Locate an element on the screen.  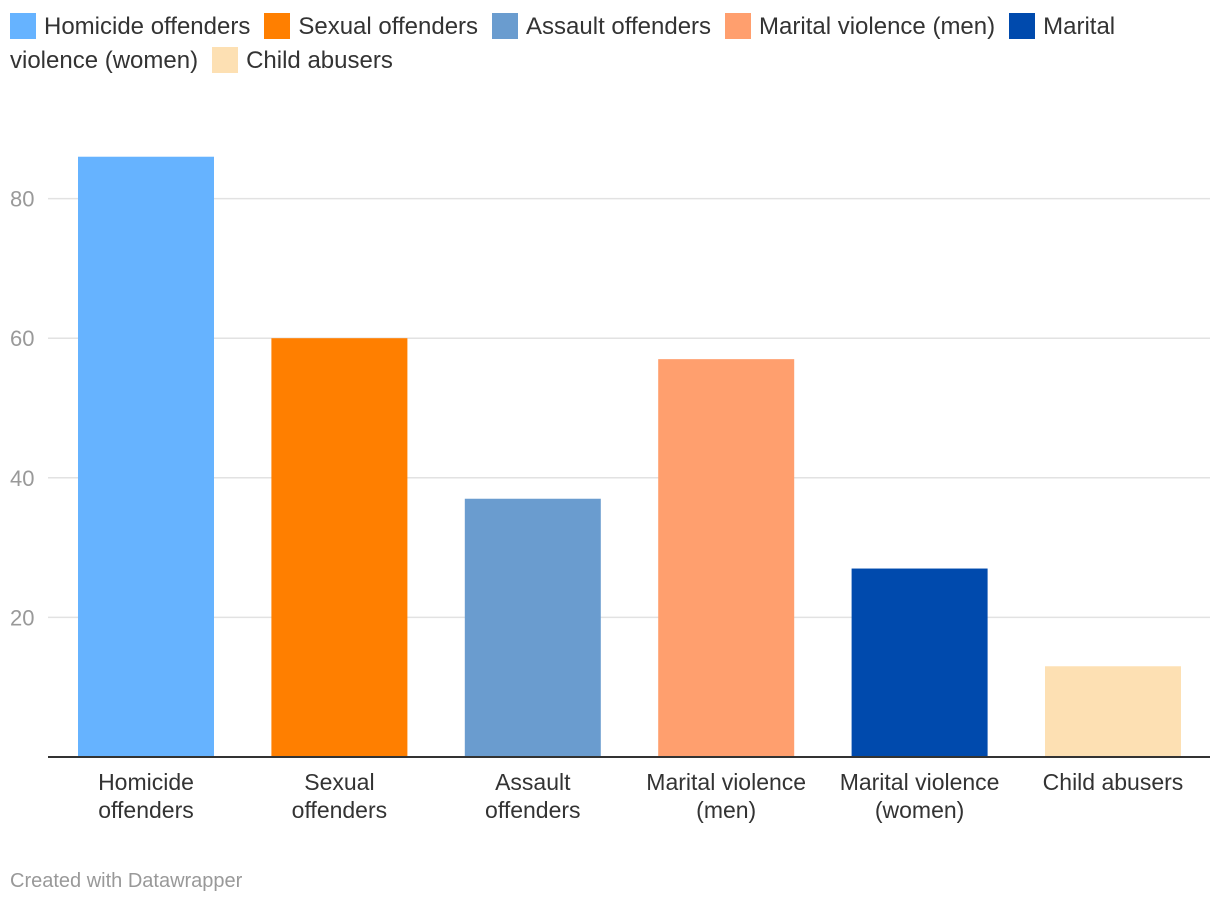
x-category-label-line: Child abusers is located at coordinates (1113, 782).